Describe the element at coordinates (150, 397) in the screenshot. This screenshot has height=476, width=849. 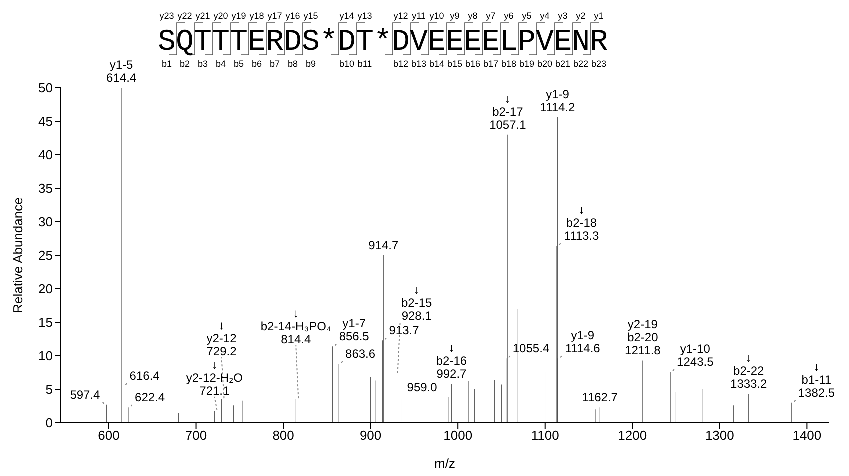
I see `annotation: 622.4` at that location.